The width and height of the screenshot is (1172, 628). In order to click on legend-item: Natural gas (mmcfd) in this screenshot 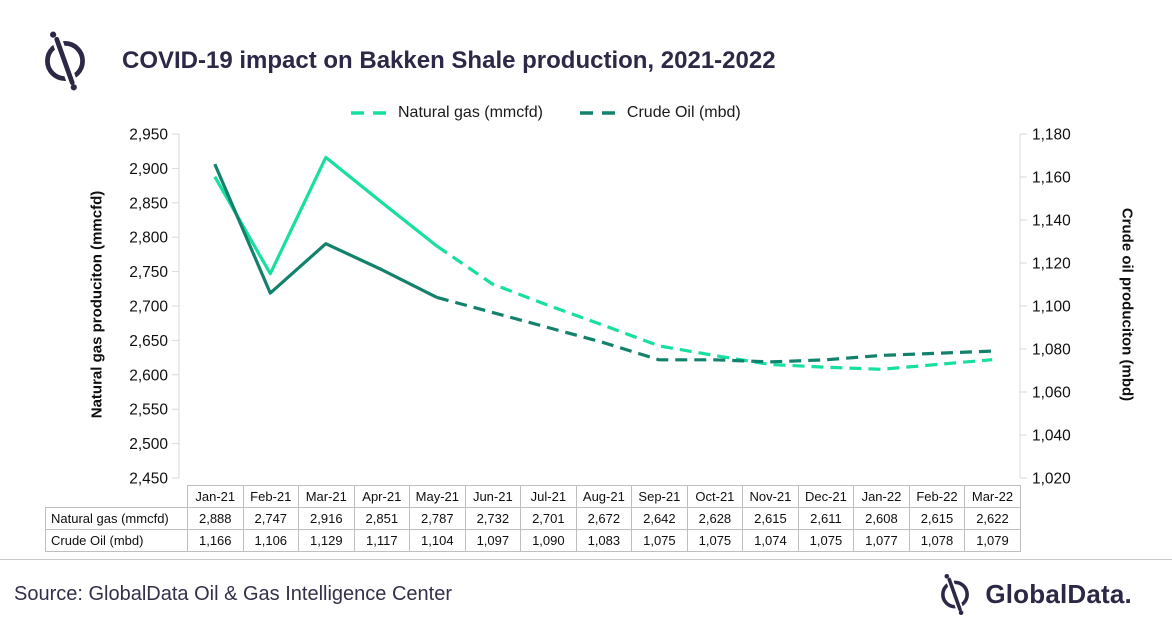, I will do `click(446, 113)`.